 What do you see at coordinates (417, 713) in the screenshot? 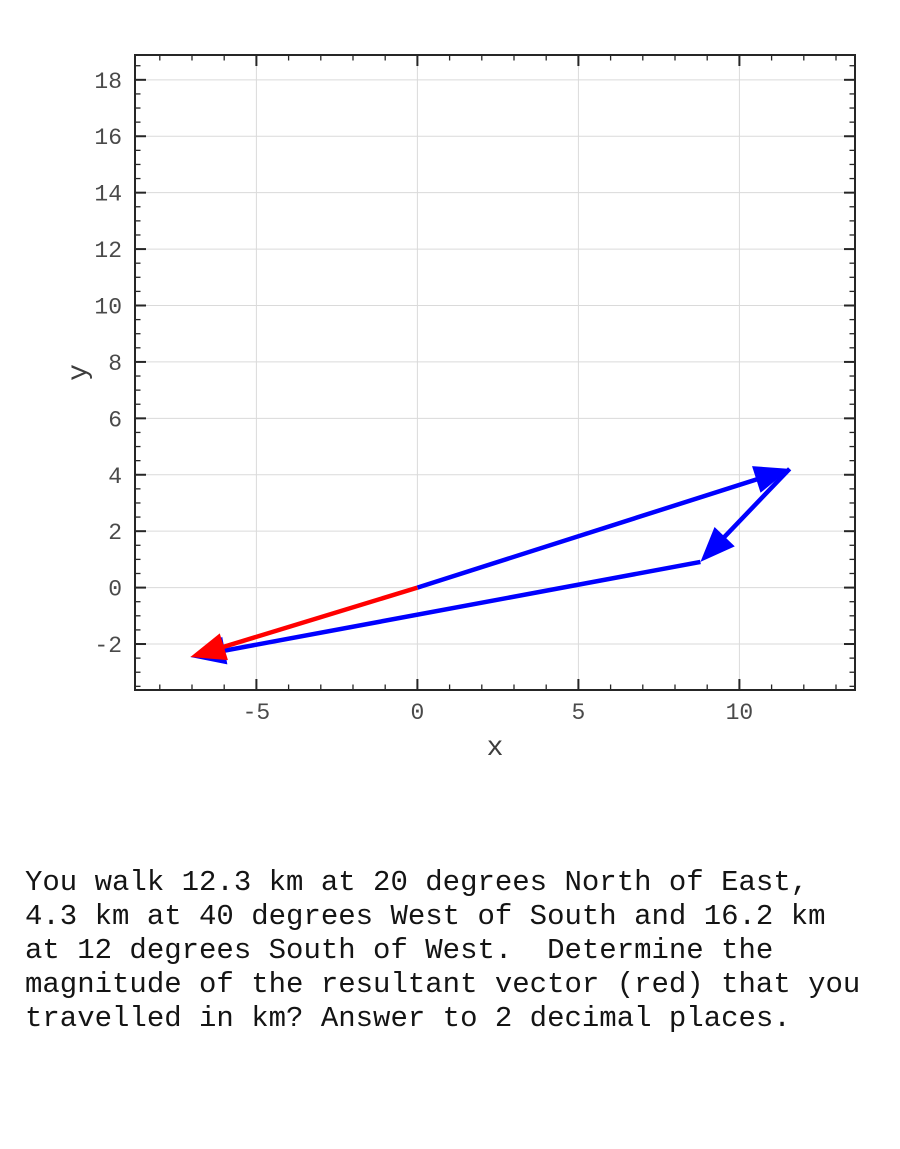
I see `x-tick-label: 0` at bounding box center [417, 713].